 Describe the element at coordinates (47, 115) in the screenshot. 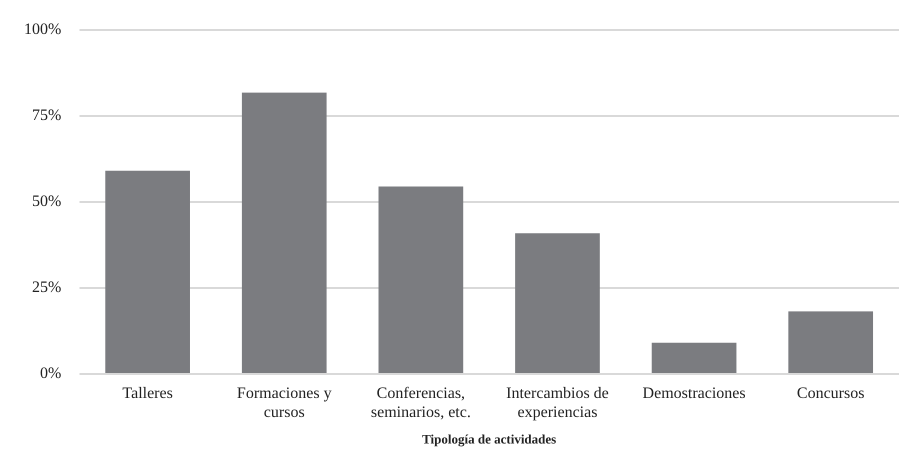

I see `y-tick-label: 75%` at that location.